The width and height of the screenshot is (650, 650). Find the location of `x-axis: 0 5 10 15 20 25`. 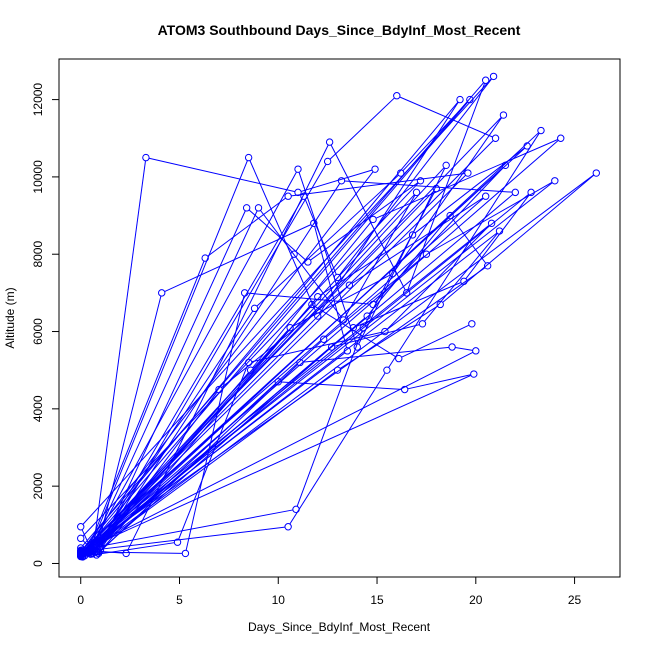

x-axis: 0 5 10 15 20 25 is located at coordinates (329, 591).